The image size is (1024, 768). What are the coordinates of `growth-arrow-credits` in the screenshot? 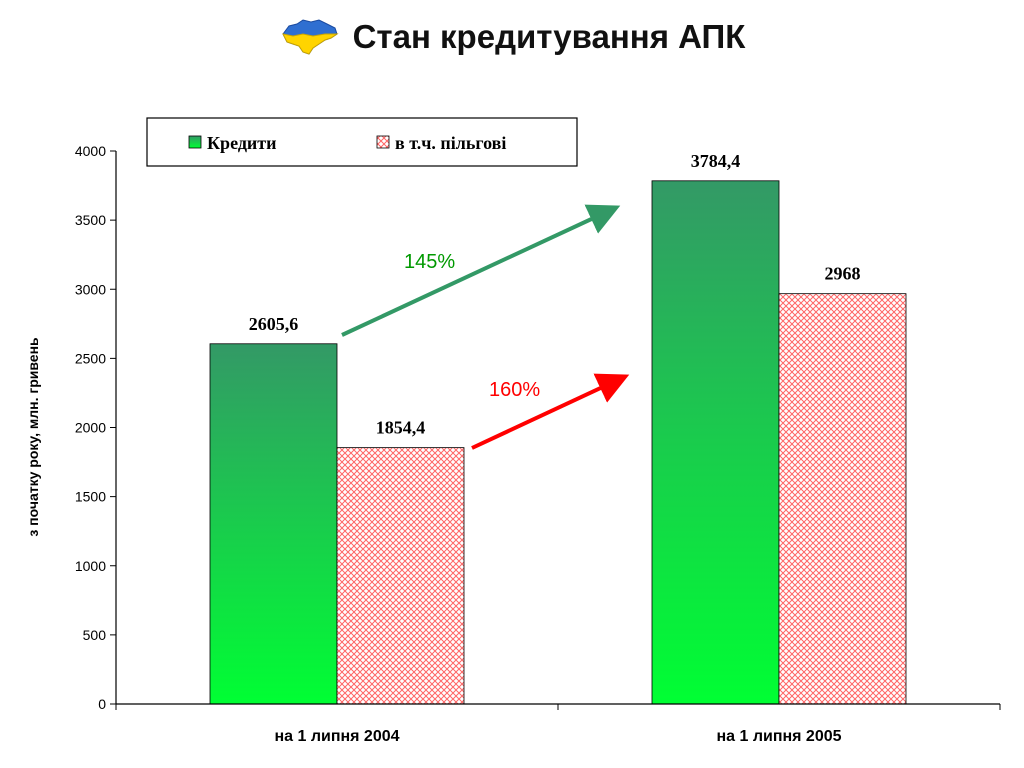 It's located at (481, 270).